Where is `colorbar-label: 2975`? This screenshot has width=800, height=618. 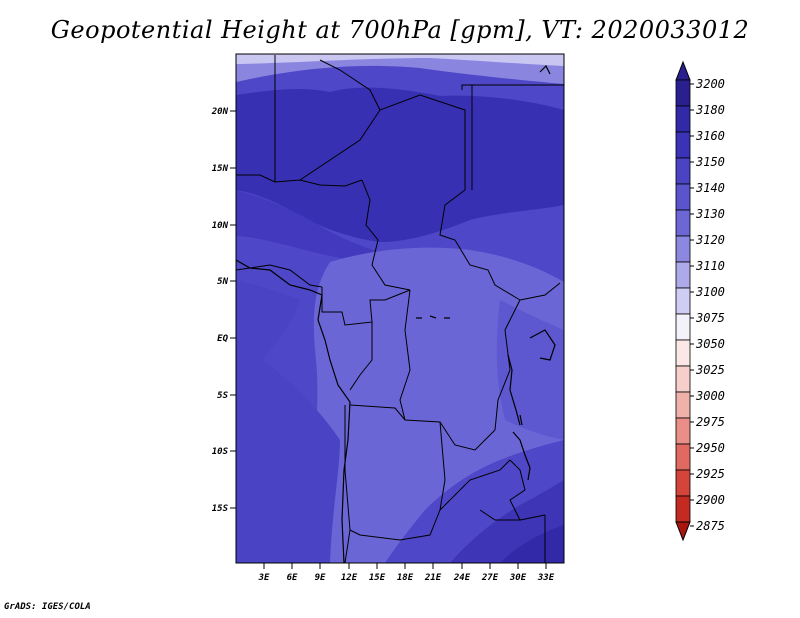 colorbar-label: 2975 is located at coordinates (710, 422).